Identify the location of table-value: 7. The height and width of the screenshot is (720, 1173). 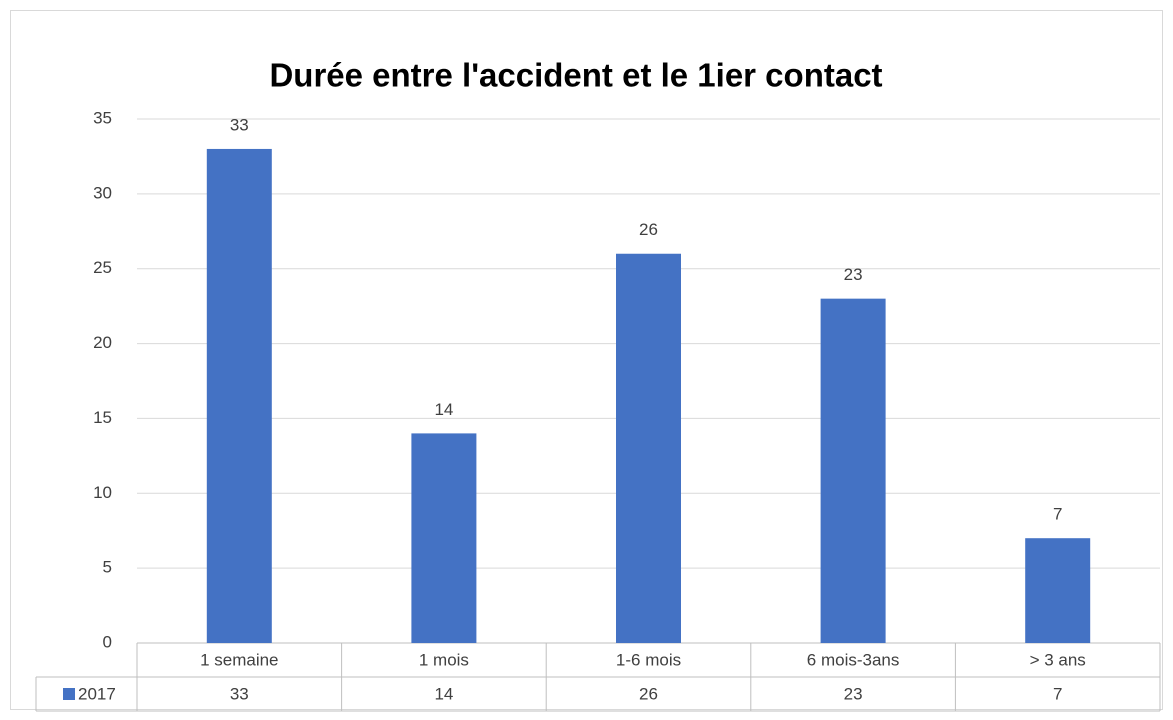
(1057, 693).